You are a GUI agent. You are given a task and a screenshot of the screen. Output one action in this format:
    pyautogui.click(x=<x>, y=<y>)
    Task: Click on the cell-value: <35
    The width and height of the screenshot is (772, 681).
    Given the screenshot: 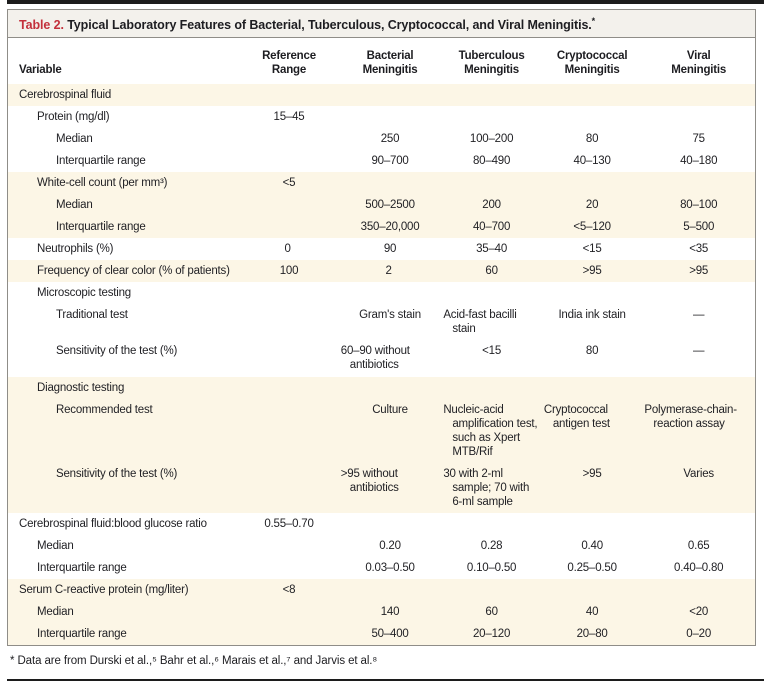 What is the action you would take?
    pyautogui.click(x=699, y=249)
    